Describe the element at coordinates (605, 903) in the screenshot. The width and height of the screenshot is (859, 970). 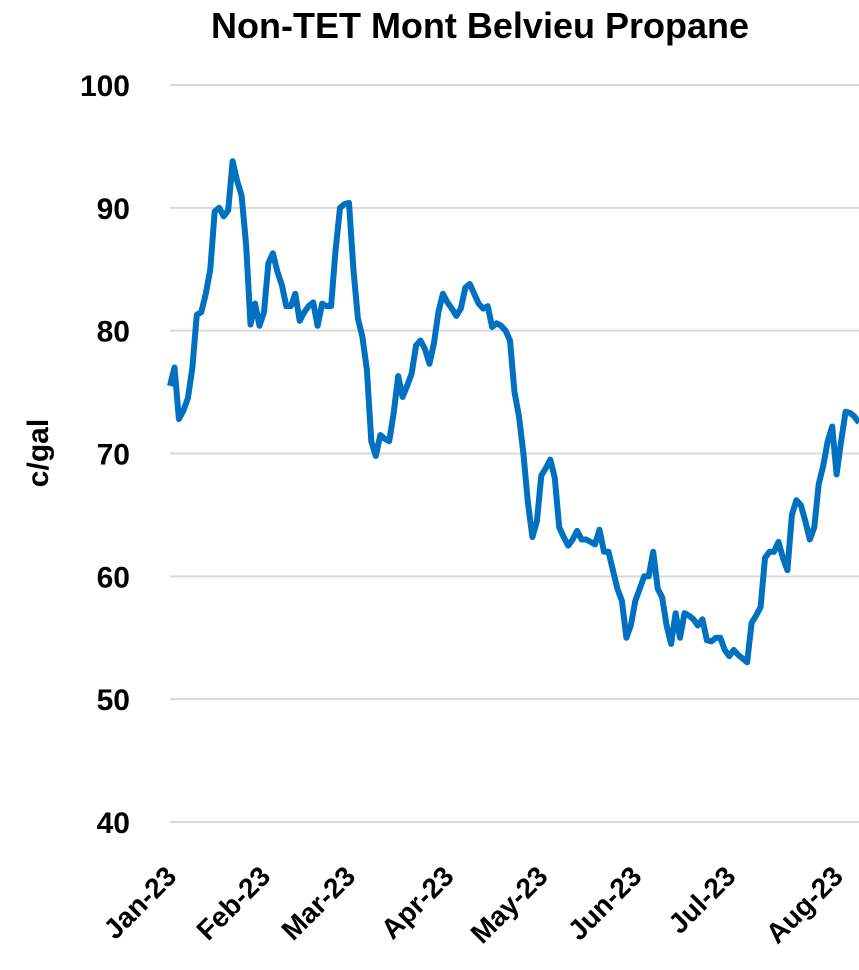
I see `x-tick-label: Jun-23` at that location.